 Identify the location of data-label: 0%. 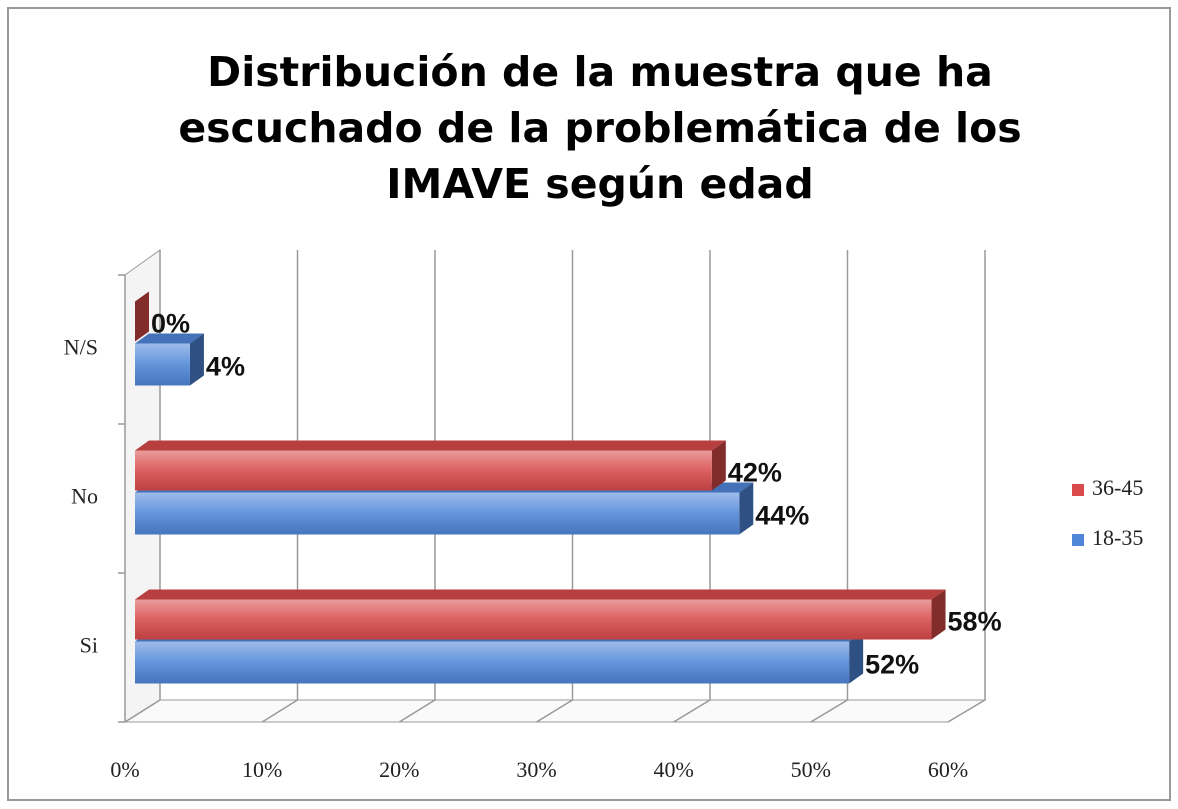
(170, 324).